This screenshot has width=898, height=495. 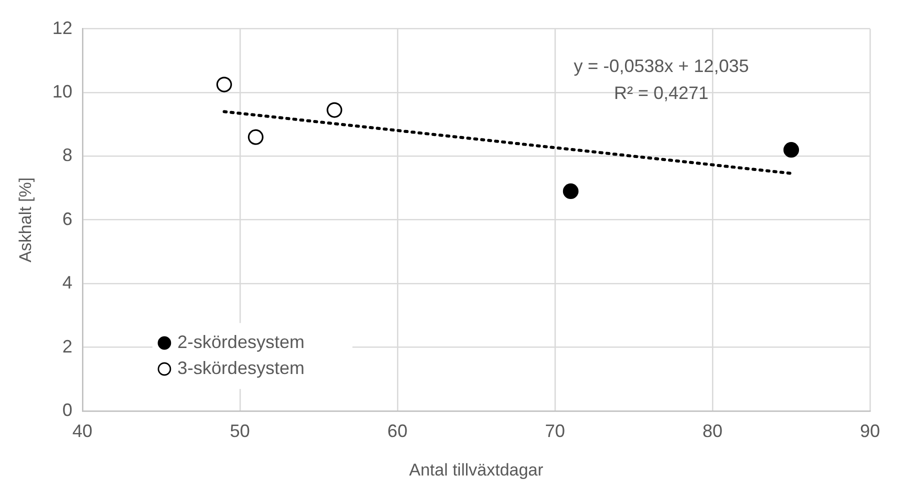 What do you see at coordinates (240, 430) in the screenshot?
I see `x-tick-label: 50` at bounding box center [240, 430].